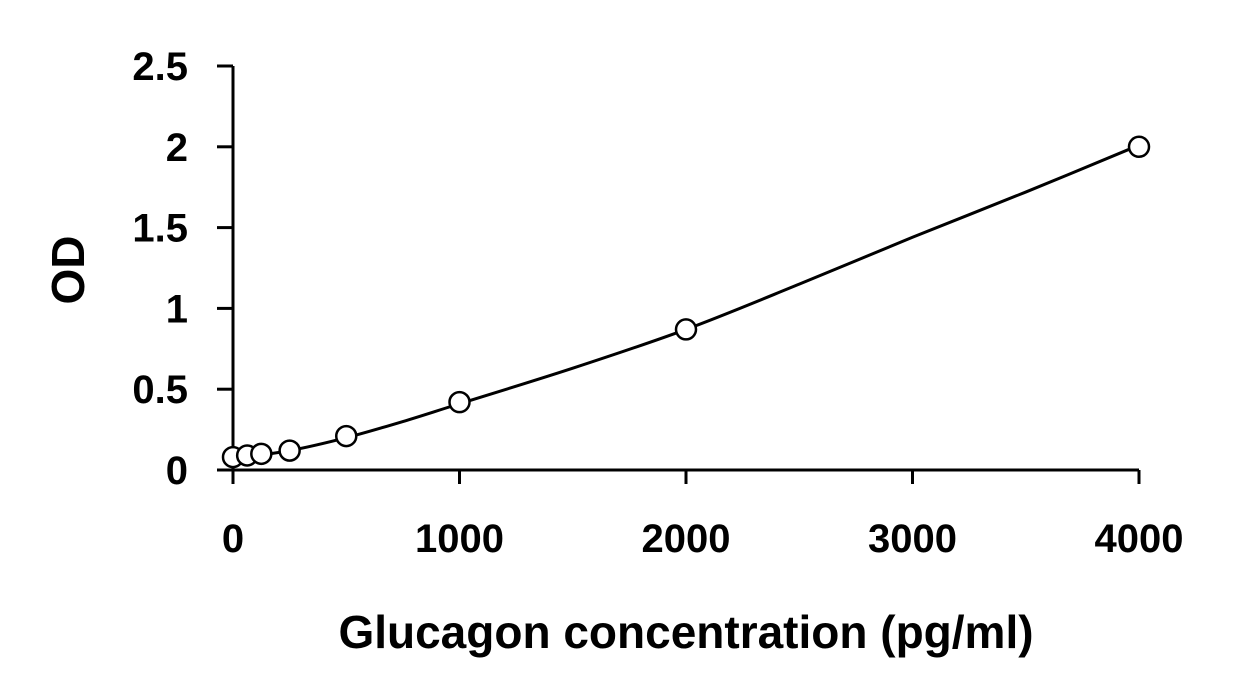 This screenshot has height=693, width=1250. What do you see at coordinates (177, 148) in the screenshot?
I see `y-tick-label: 2` at bounding box center [177, 148].